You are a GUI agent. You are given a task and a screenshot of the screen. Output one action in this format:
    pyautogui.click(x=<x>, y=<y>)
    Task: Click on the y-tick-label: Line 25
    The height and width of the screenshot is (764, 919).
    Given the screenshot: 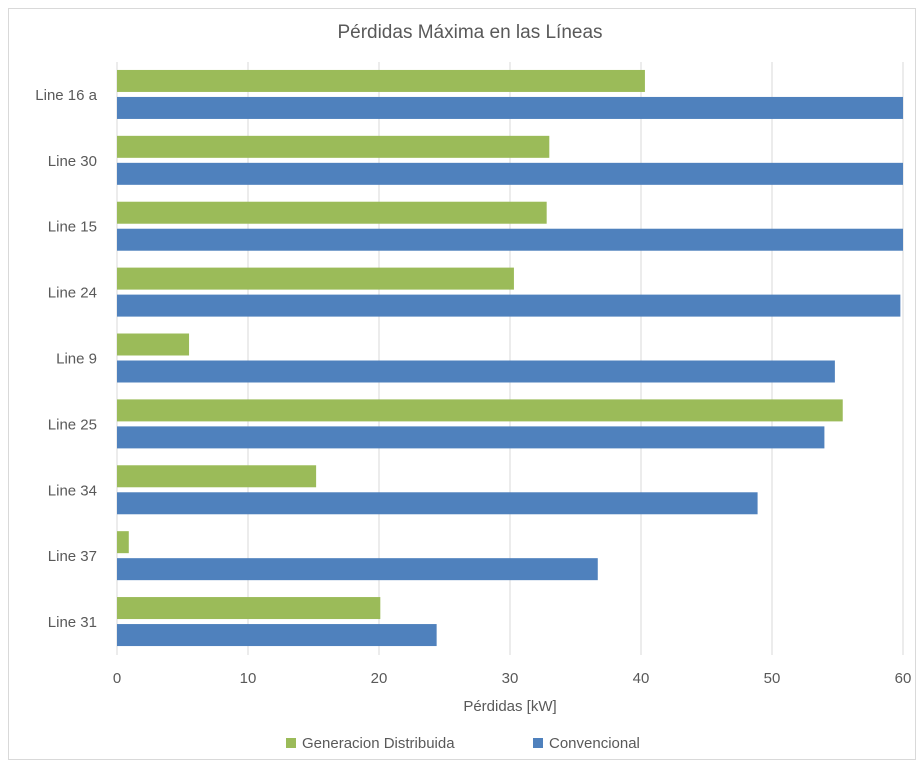 What is the action you would take?
    pyautogui.click(x=72, y=424)
    